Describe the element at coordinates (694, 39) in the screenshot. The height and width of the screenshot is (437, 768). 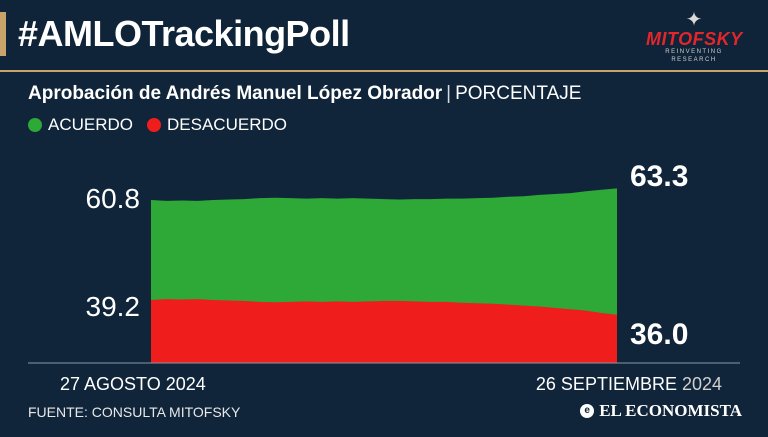
I see `mitofsky-brand: MITOFSKY` at that location.